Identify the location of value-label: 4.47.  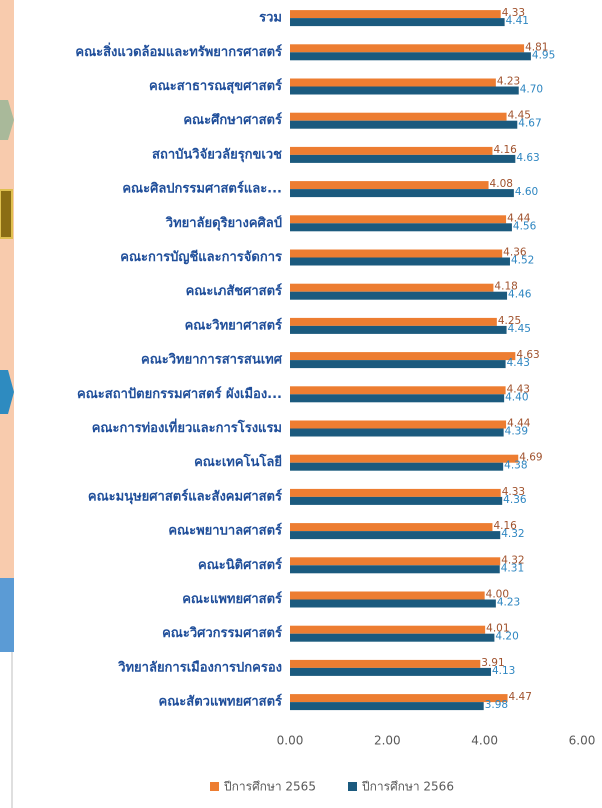
(520, 697).